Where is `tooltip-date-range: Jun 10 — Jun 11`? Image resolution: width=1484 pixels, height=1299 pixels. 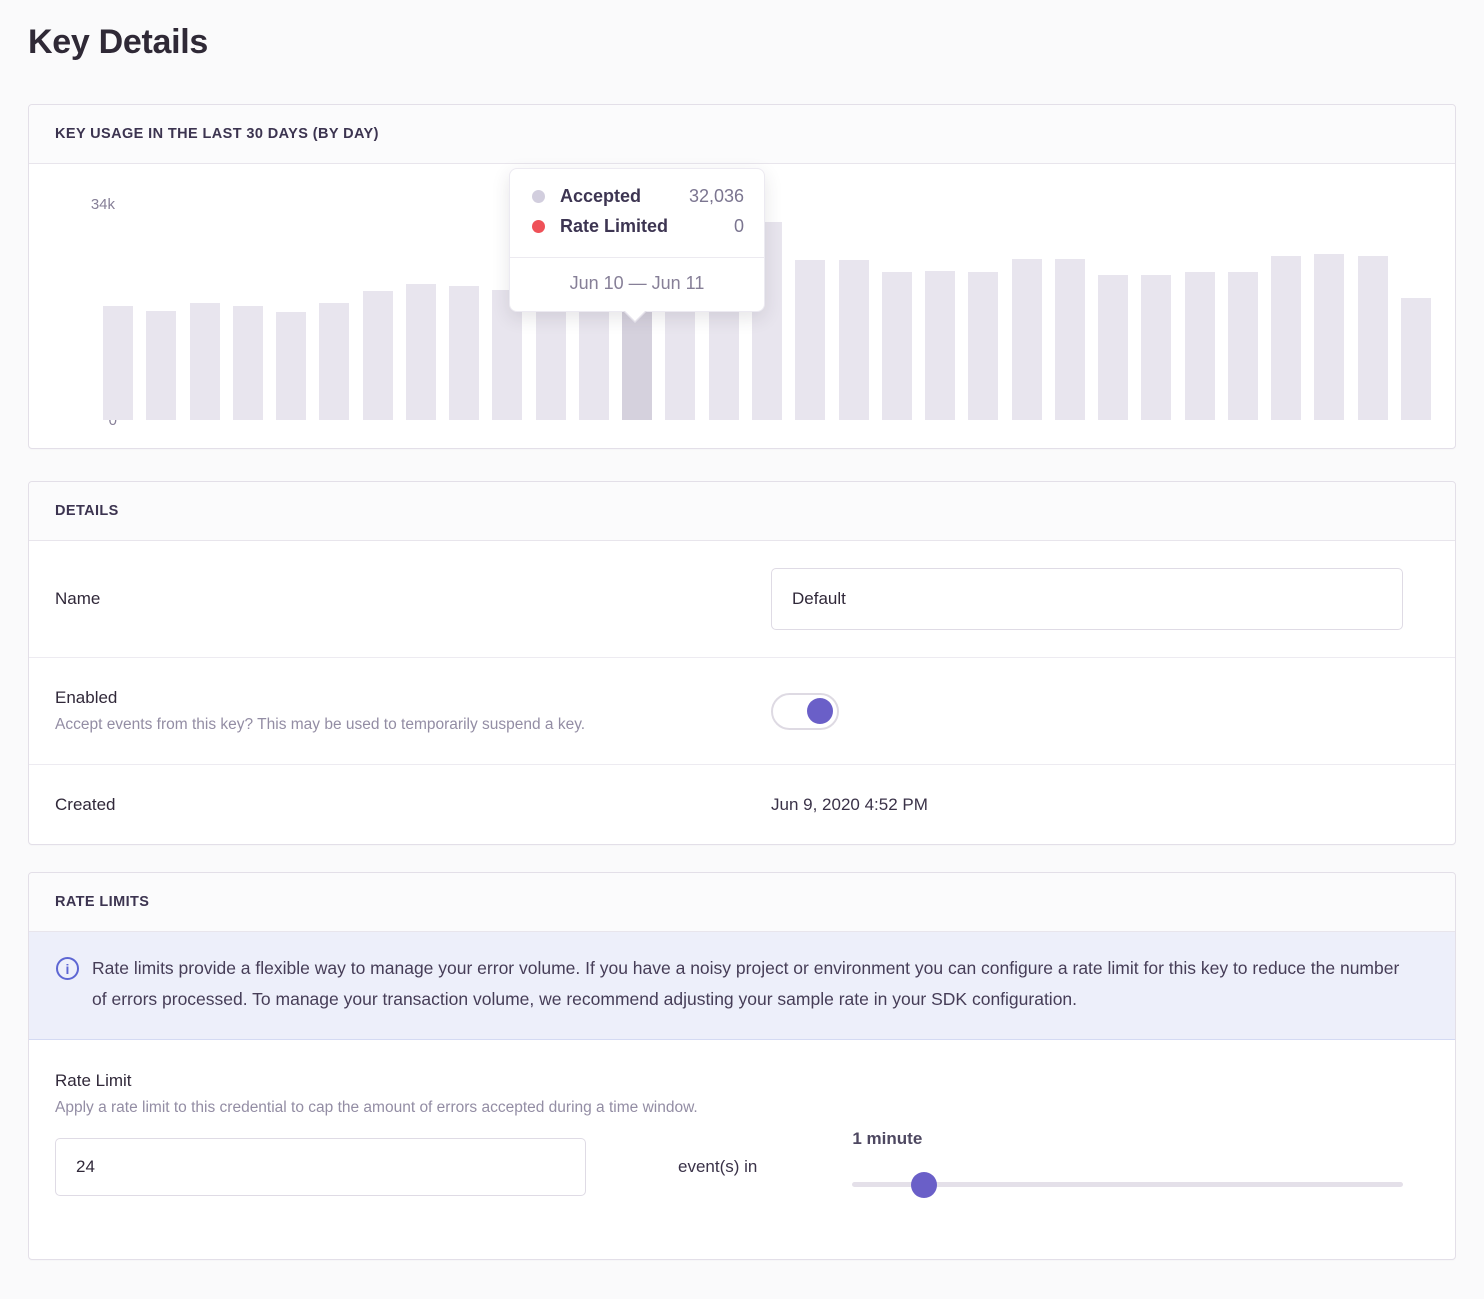
tooltip-date-range: Jun 10 — Jun 11 is located at coordinates (637, 284).